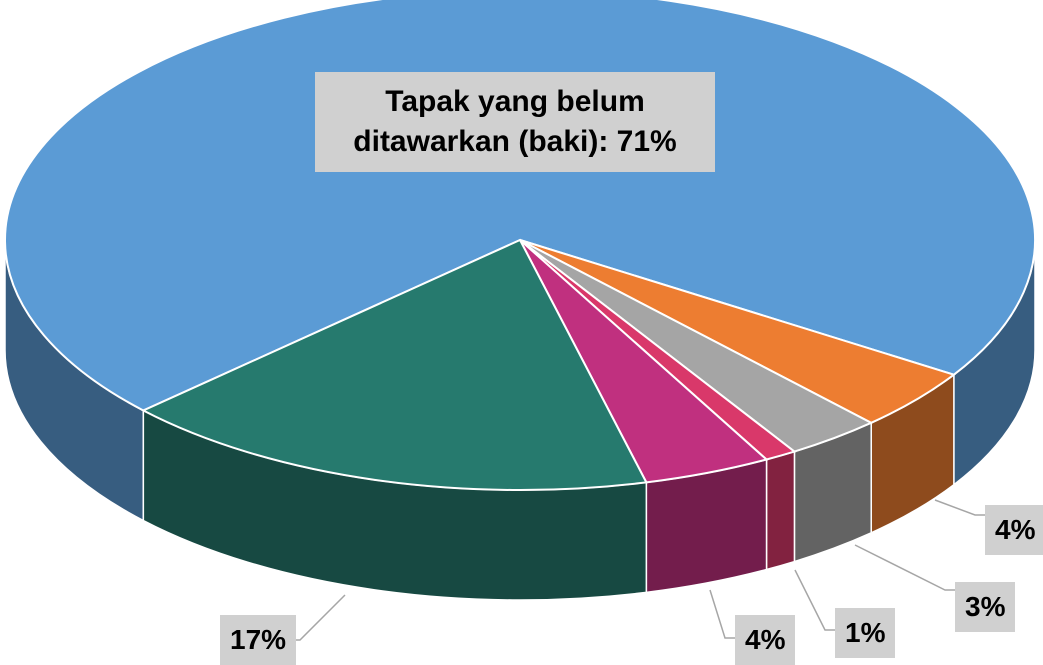 The image size is (1043, 665). Describe the element at coordinates (780, 510) in the screenshot. I see `slice-side` at that location.